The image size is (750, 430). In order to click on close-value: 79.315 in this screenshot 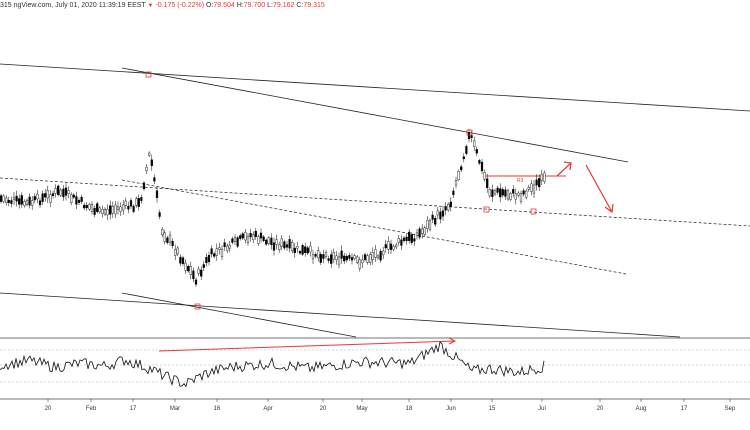, I will do `click(314, 5)`.